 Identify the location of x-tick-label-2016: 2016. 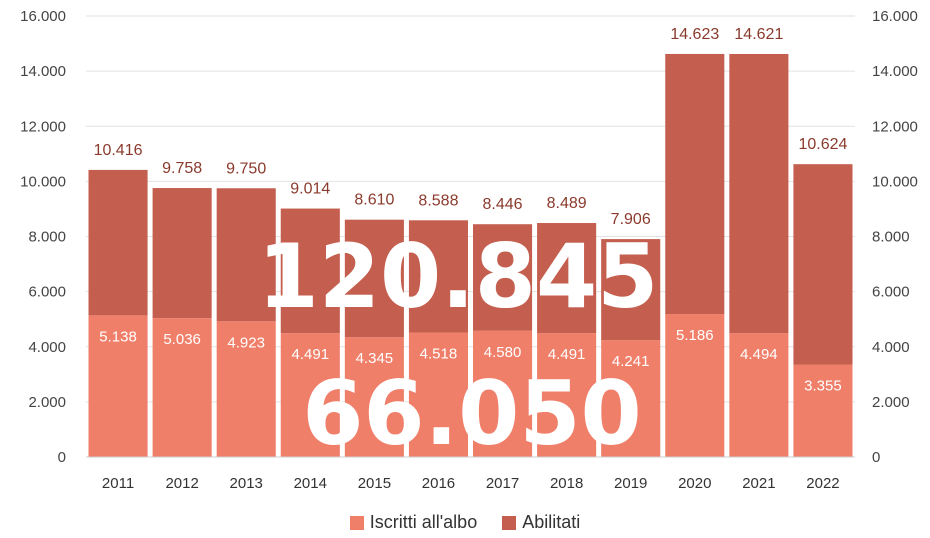
(438, 483).